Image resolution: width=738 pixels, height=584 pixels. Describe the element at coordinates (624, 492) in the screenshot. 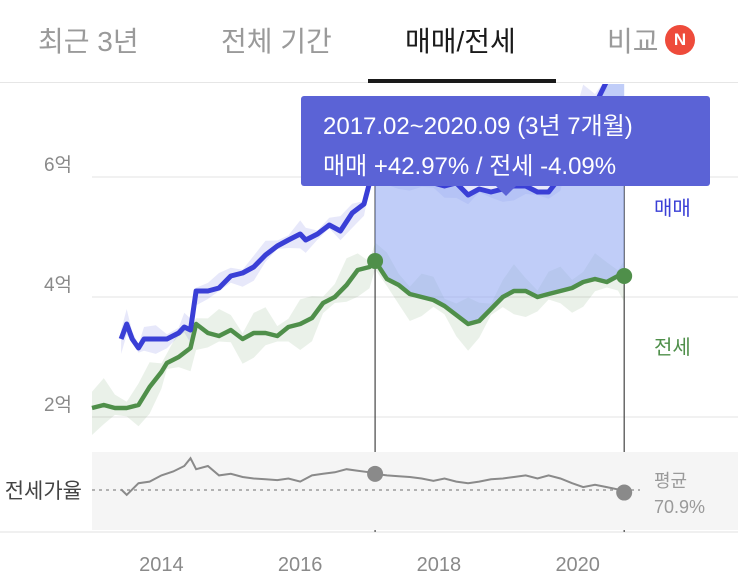

I see `ratio-end-marker` at that location.